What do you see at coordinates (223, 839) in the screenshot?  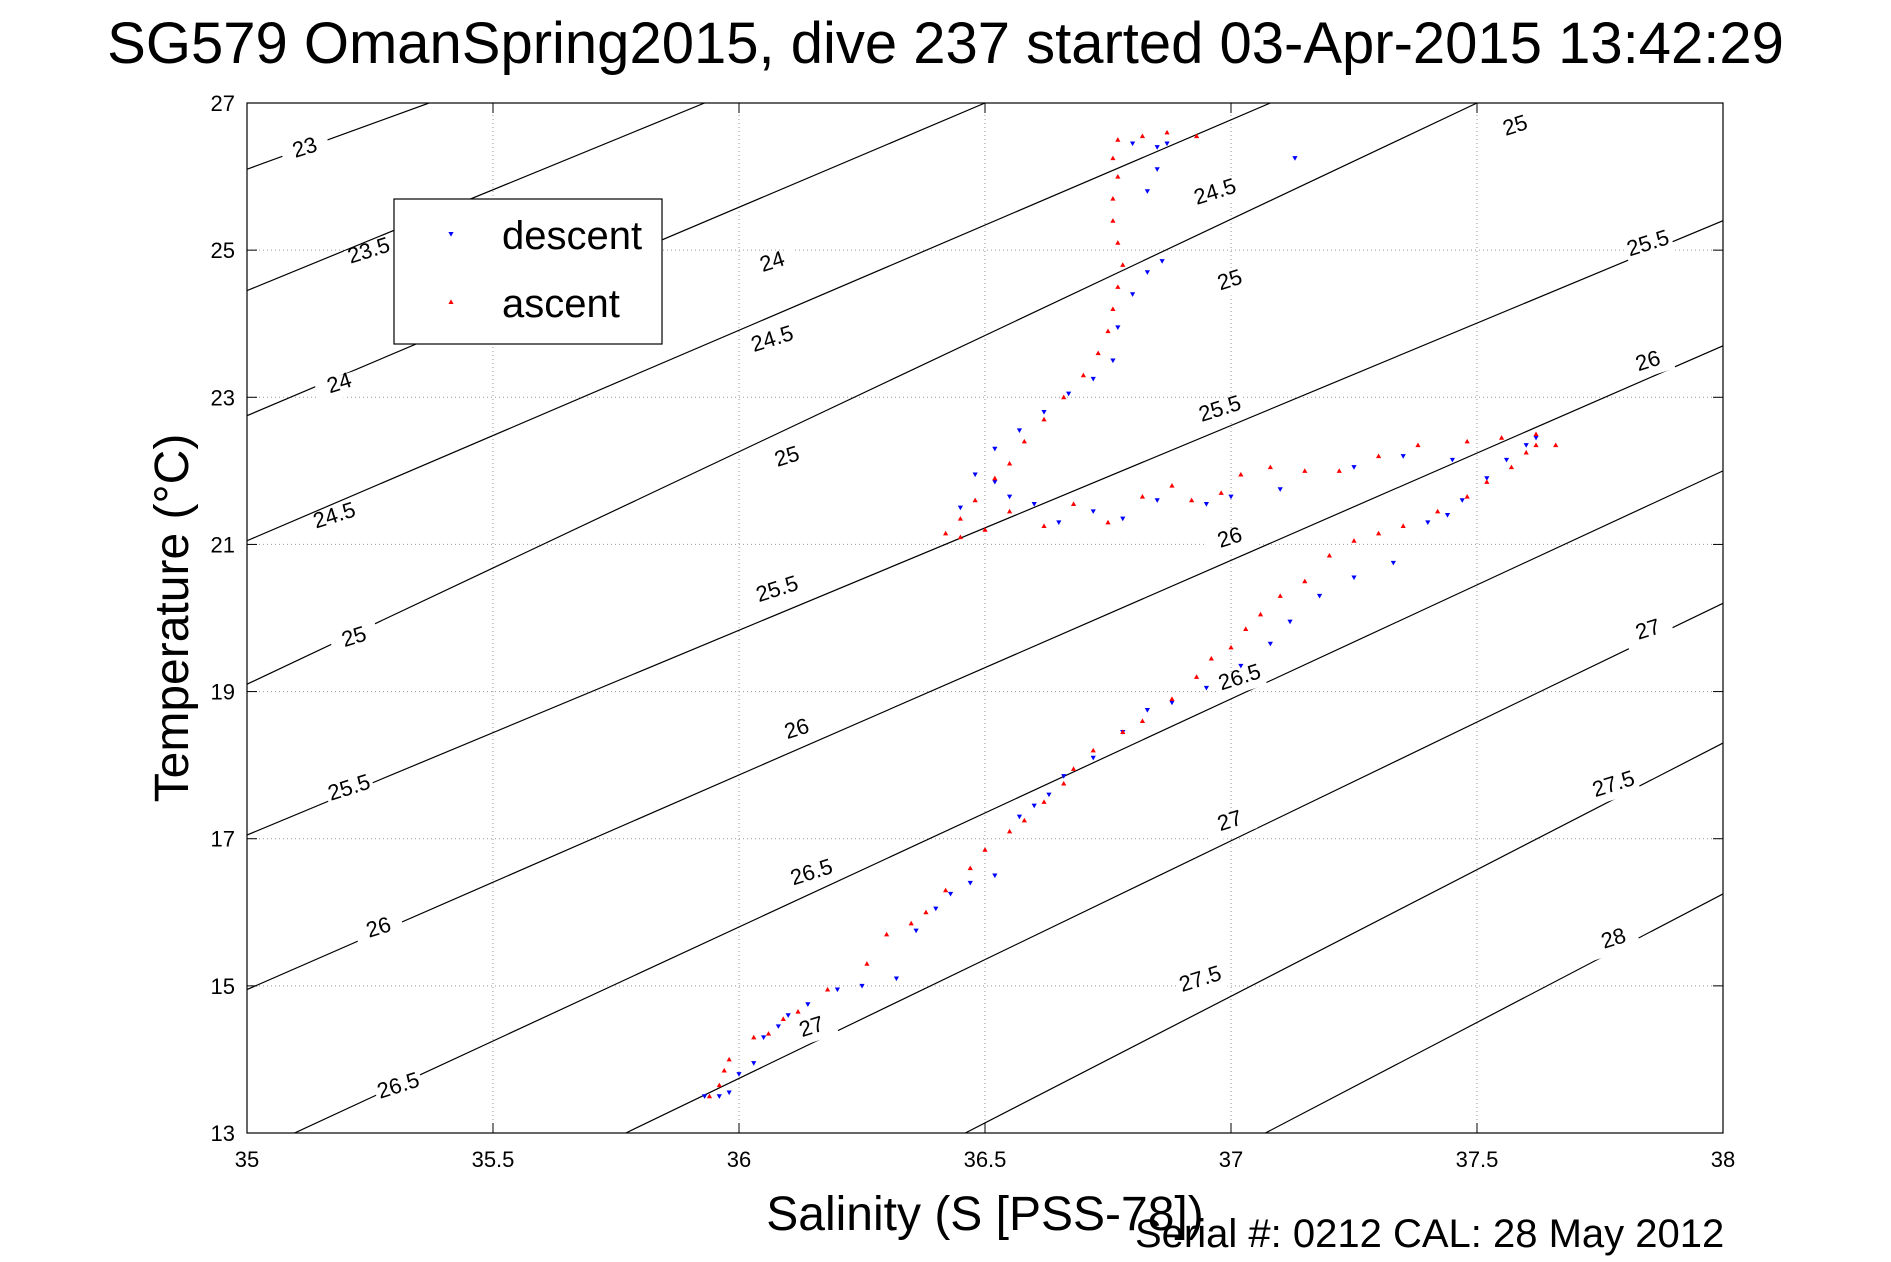 I see `y-tick-label: 17` at bounding box center [223, 839].